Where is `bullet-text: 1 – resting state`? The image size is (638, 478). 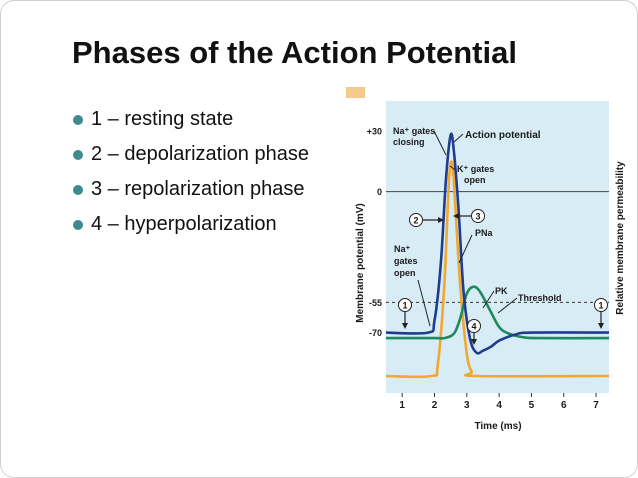 bullet-text: 1 – resting state is located at coordinates (162, 119).